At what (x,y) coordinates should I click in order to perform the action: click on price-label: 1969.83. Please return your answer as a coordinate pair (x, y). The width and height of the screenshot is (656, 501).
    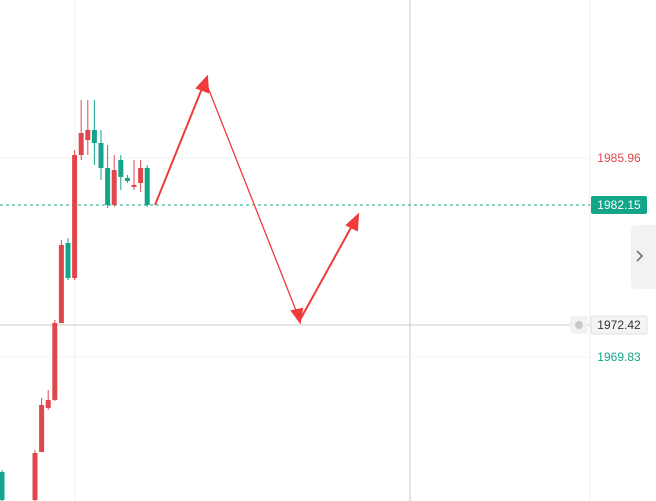
    Looking at the image, I should click on (619, 357).